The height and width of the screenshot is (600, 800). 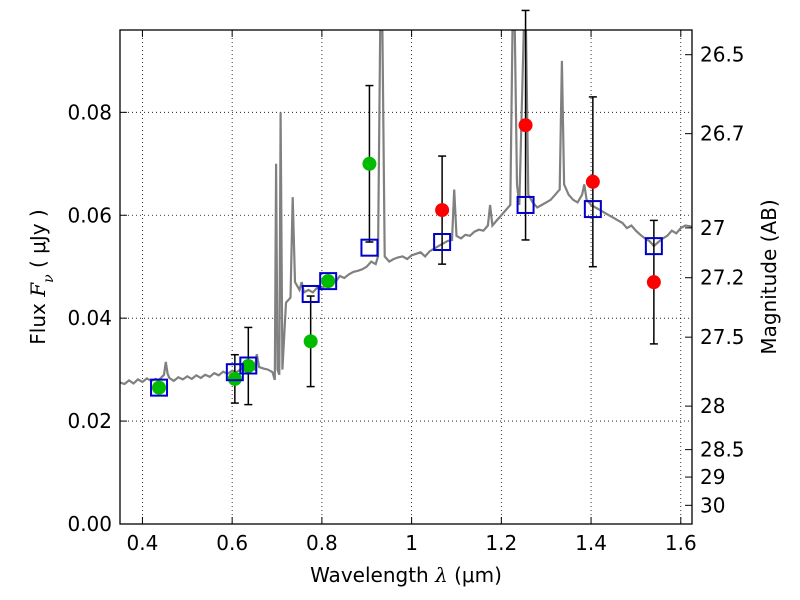 What do you see at coordinates (681, 543) in the screenshot?
I see `x-tick-label: 1.6` at bounding box center [681, 543].